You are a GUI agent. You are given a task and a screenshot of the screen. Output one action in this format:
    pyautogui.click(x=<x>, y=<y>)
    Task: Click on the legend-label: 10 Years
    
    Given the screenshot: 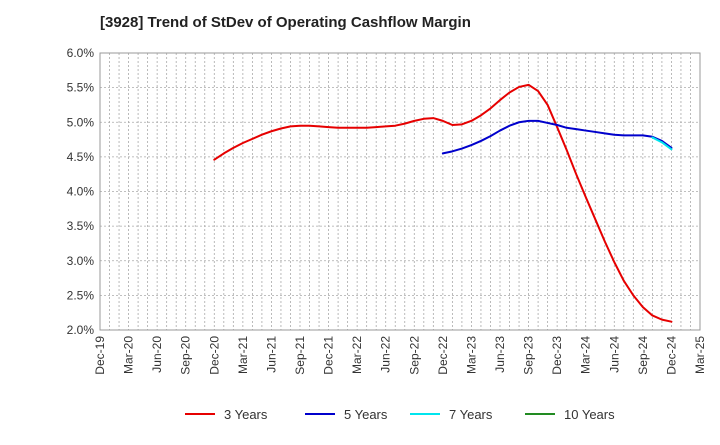 What is the action you would take?
    pyautogui.click(x=589, y=414)
    